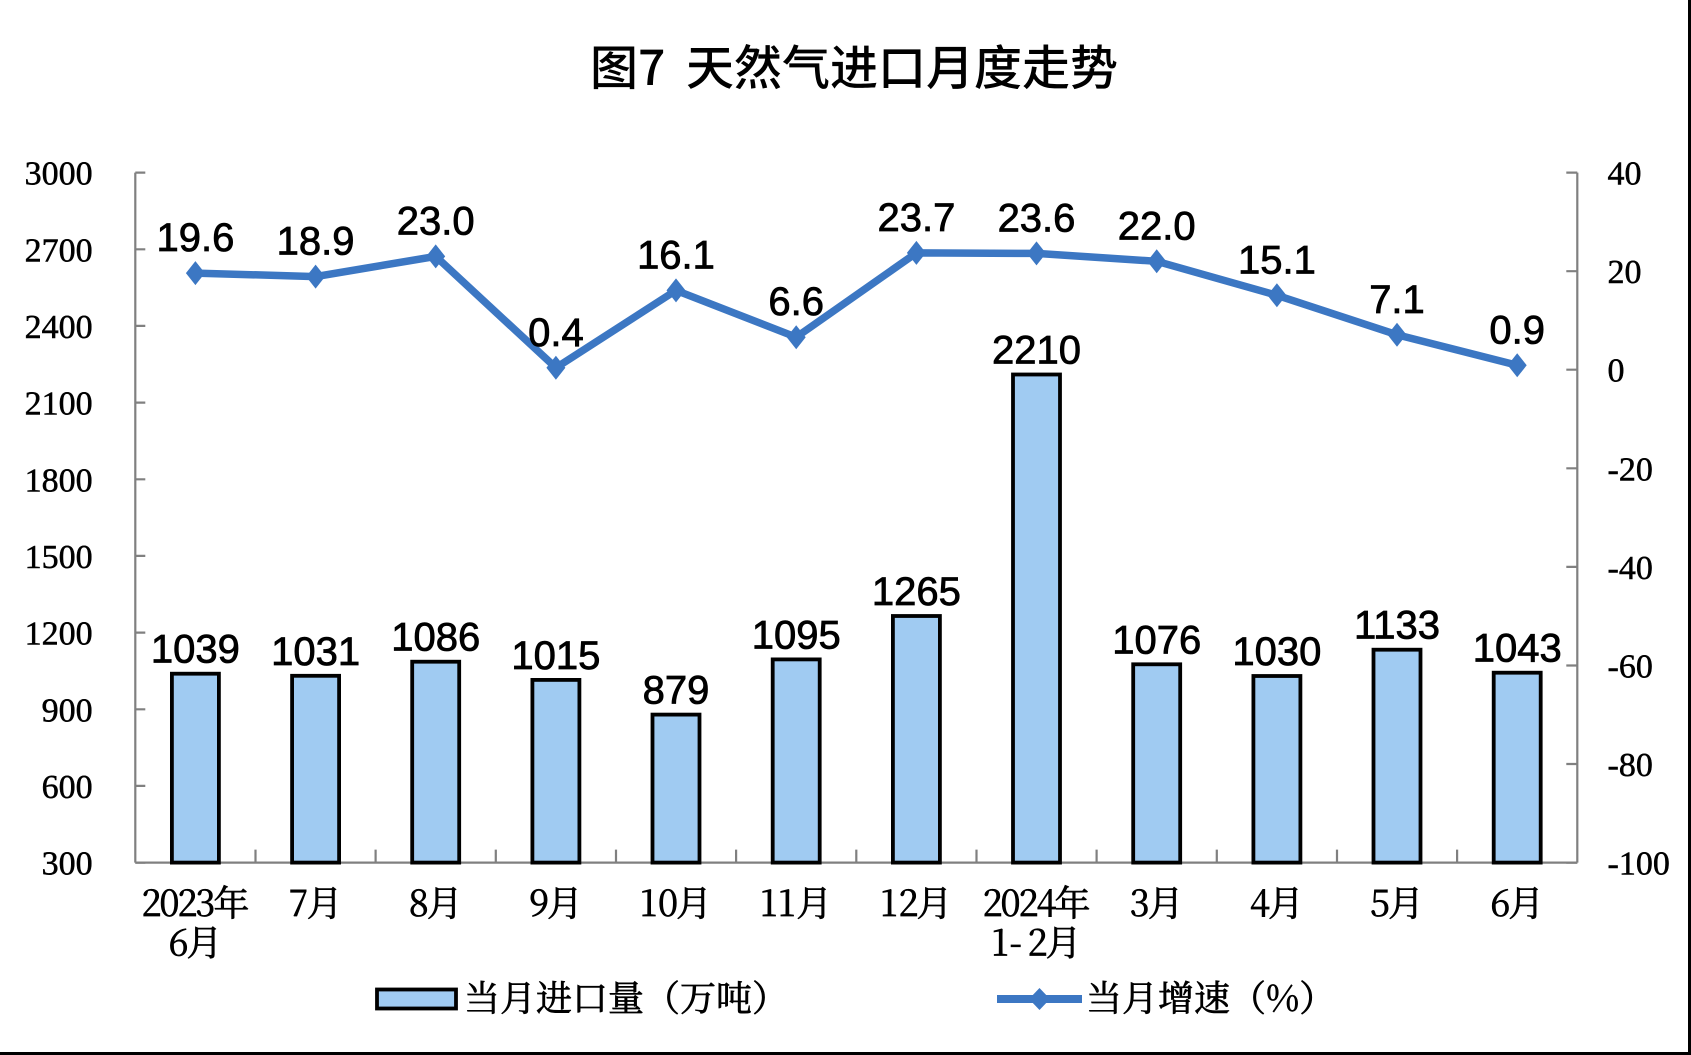 This screenshot has height=1055, width=1691. I want to click on svg-text: 1015, so click(555, 656).